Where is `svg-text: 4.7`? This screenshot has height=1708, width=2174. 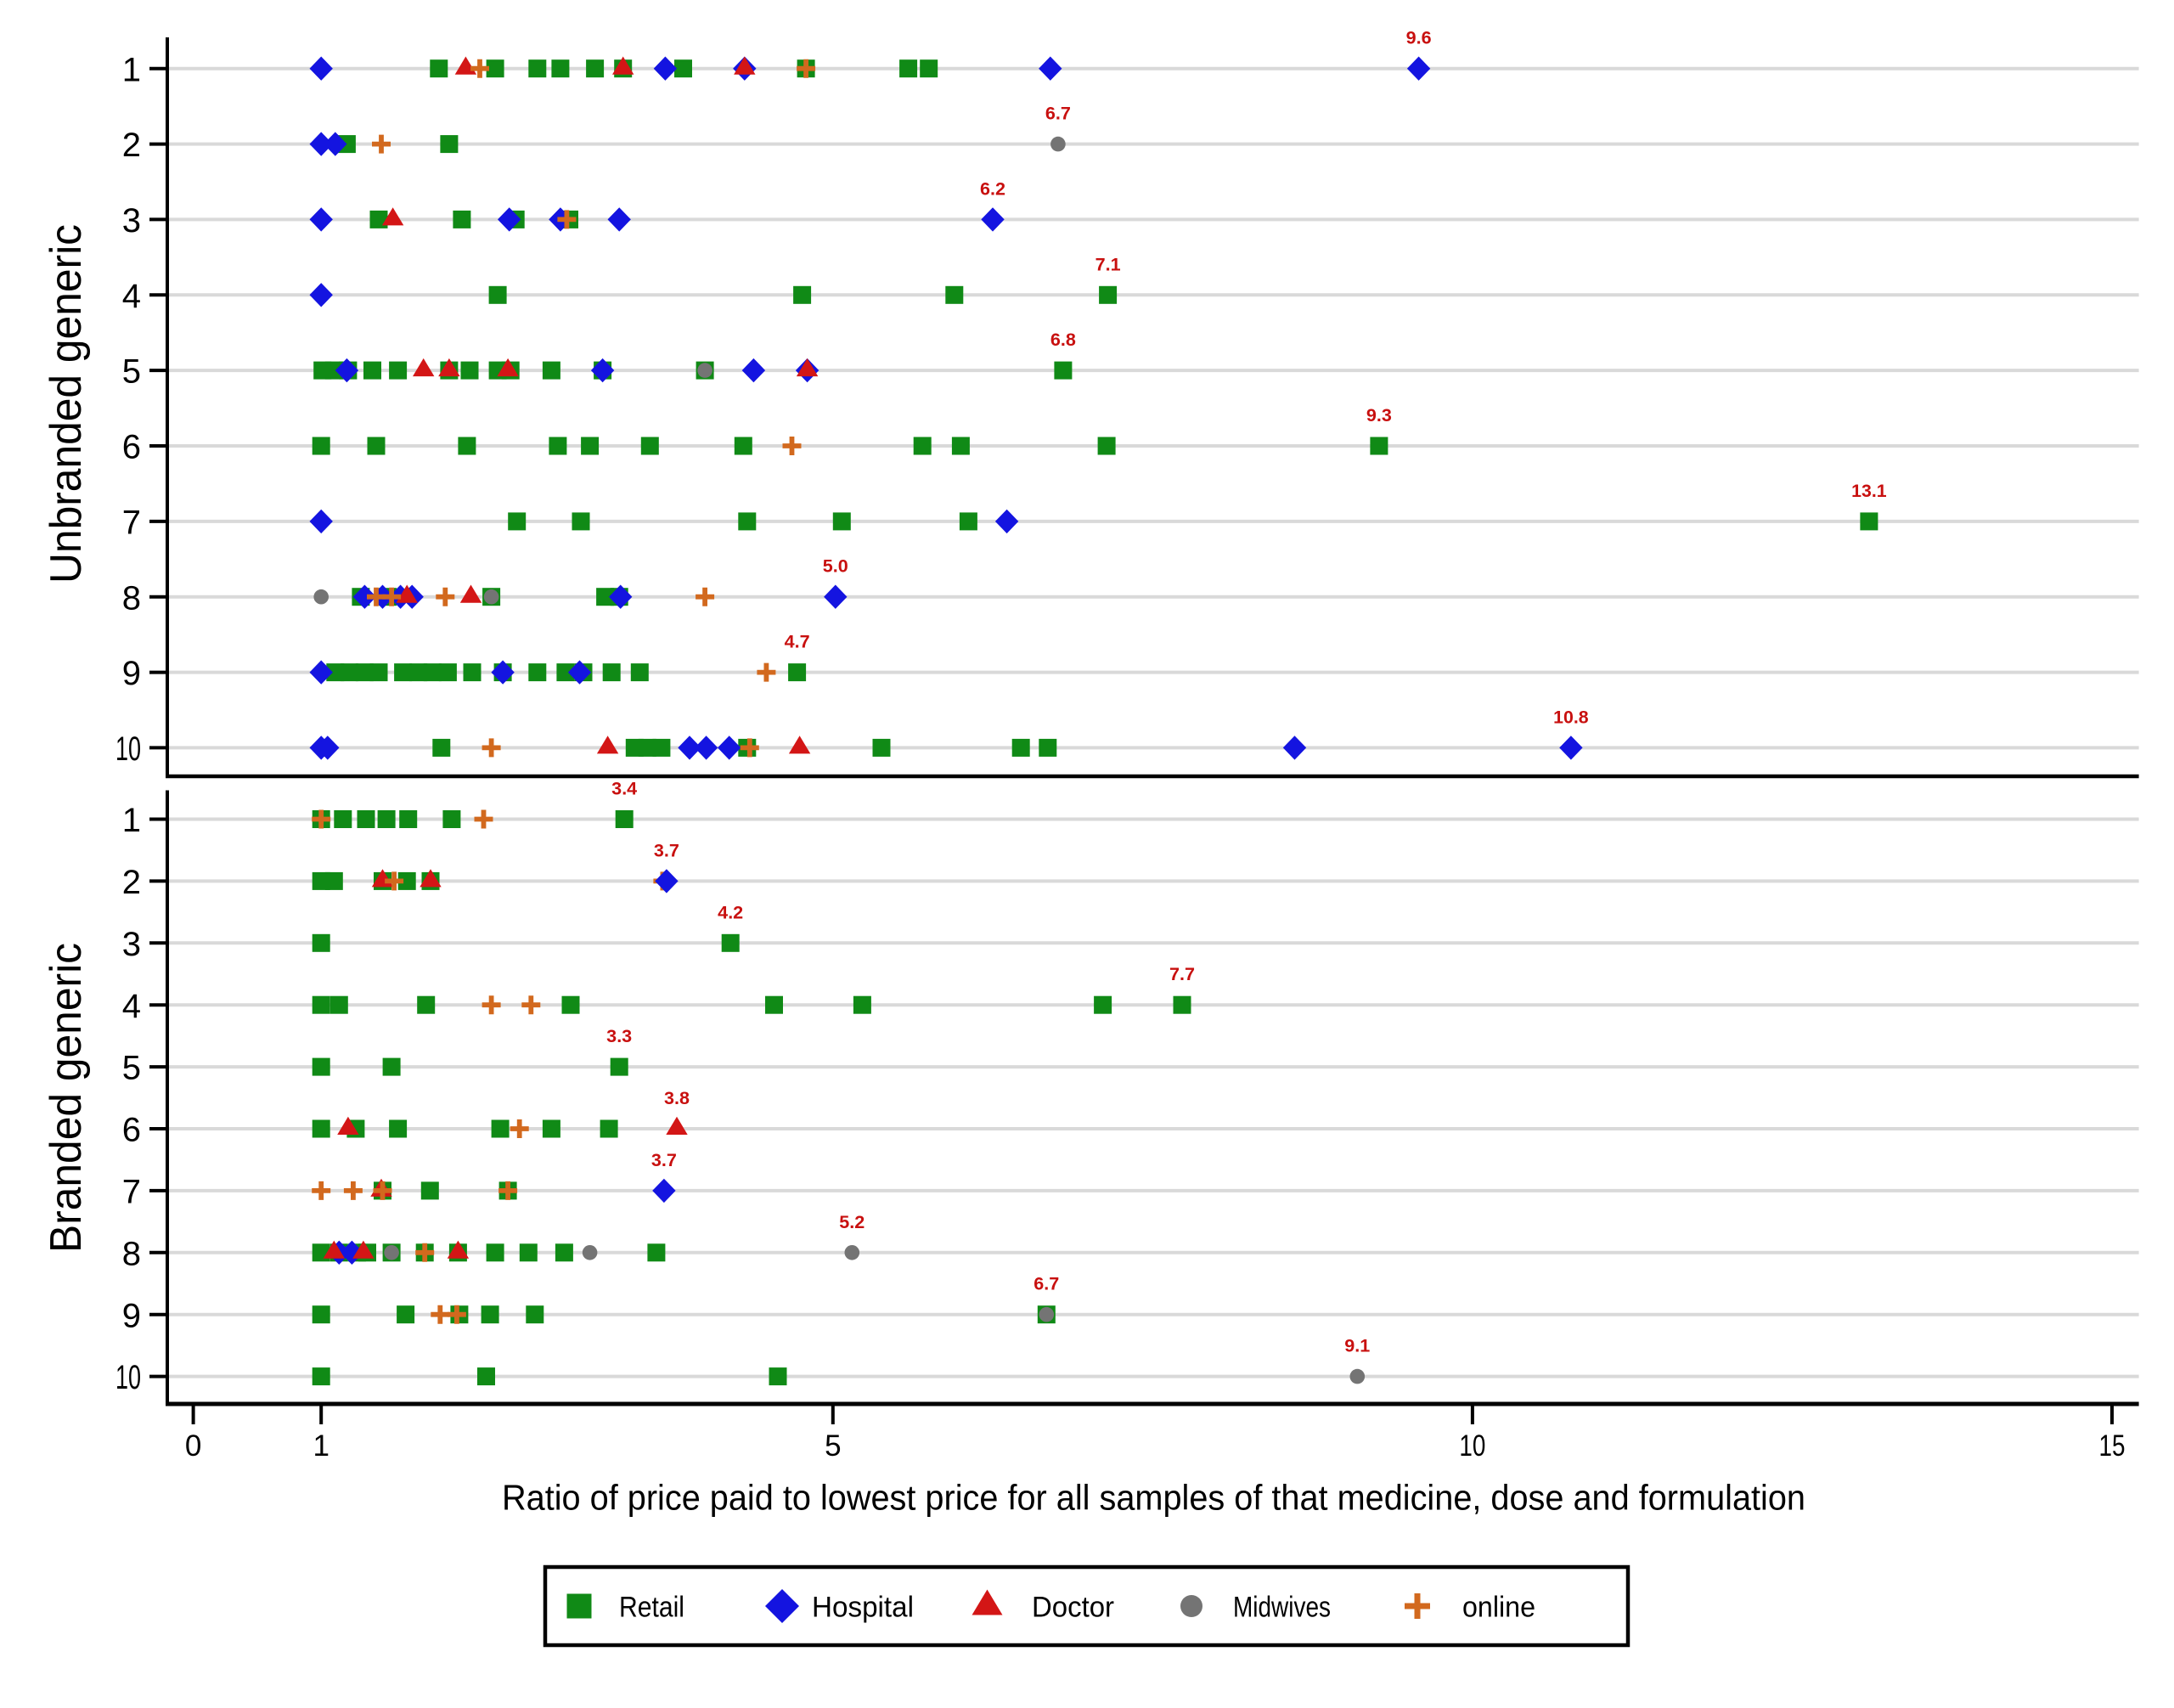 svg-text: 4.7 is located at coordinates (797, 642).